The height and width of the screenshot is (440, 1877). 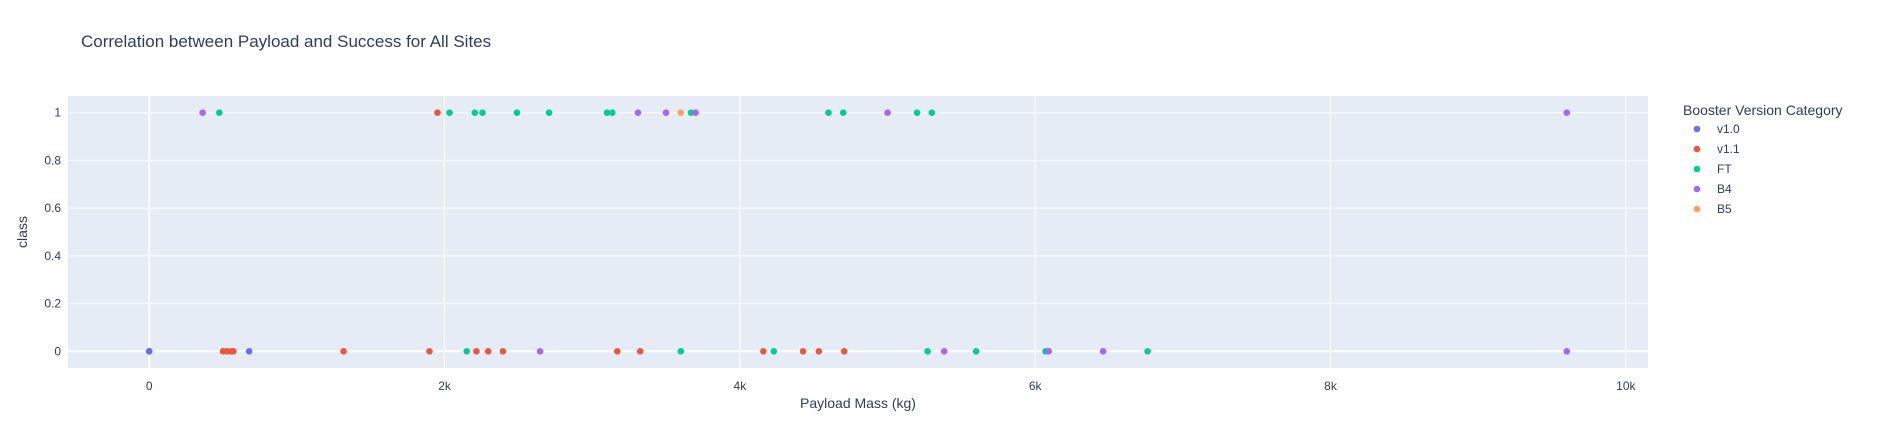 What do you see at coordinates (52, 232) in the screenshot?
I see `y-tick-labels: 0 0.2 0.4 0.6 0.8 1` at bounding box center [52, 232].